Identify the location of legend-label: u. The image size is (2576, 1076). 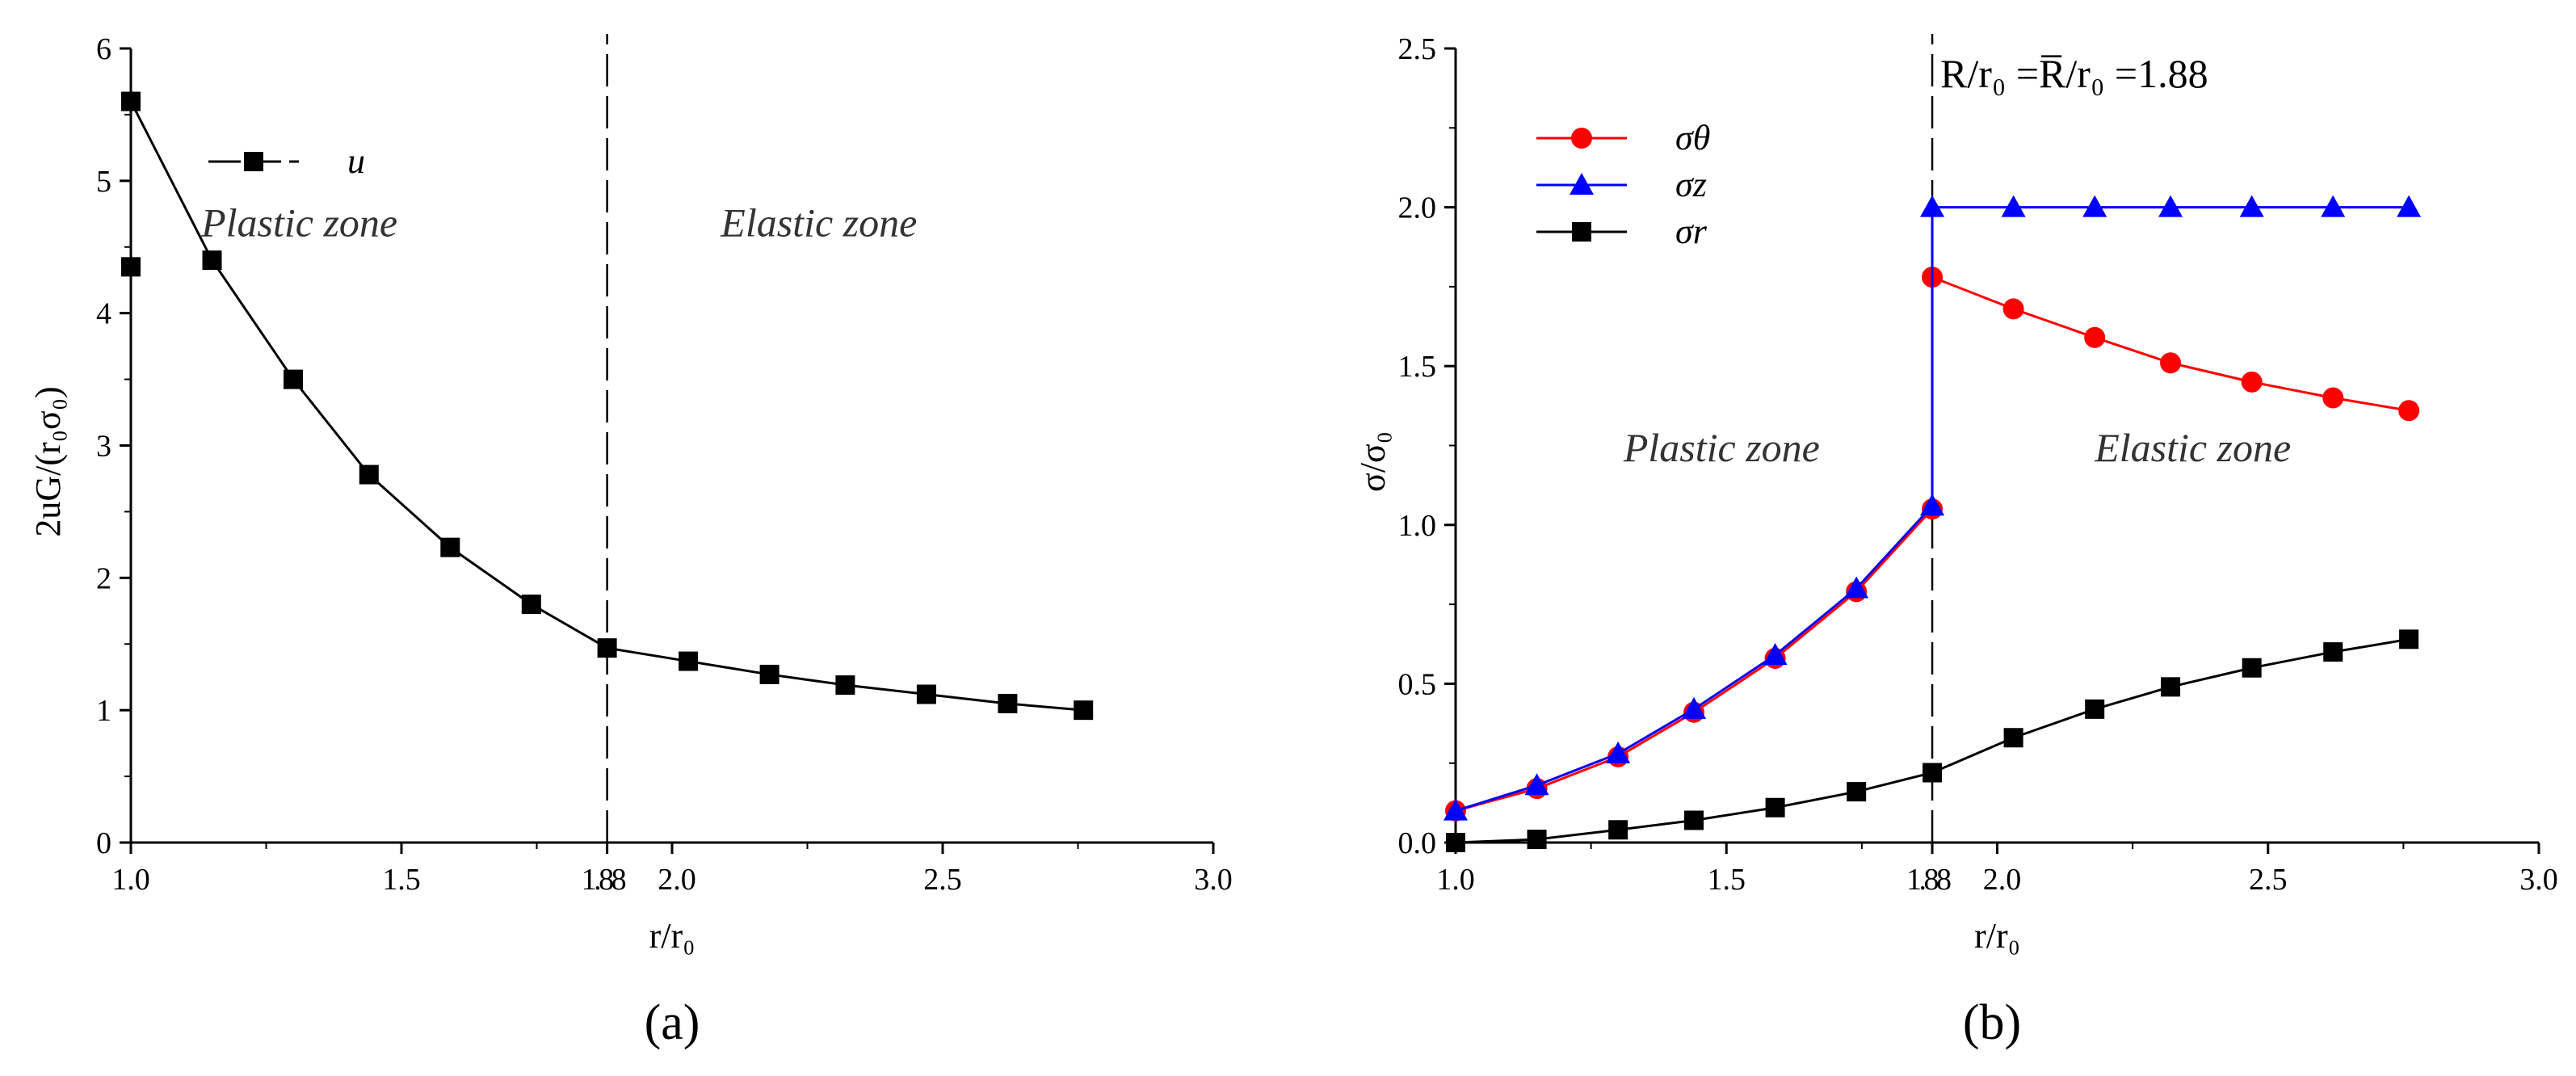
(356, 161).